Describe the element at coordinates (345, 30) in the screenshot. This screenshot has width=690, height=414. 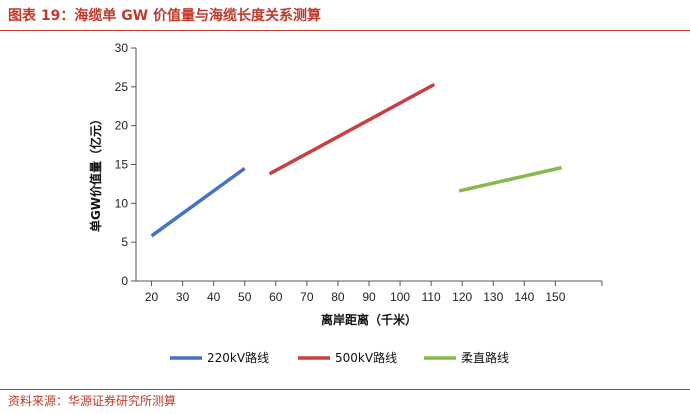
I see `title-divider` at that location.